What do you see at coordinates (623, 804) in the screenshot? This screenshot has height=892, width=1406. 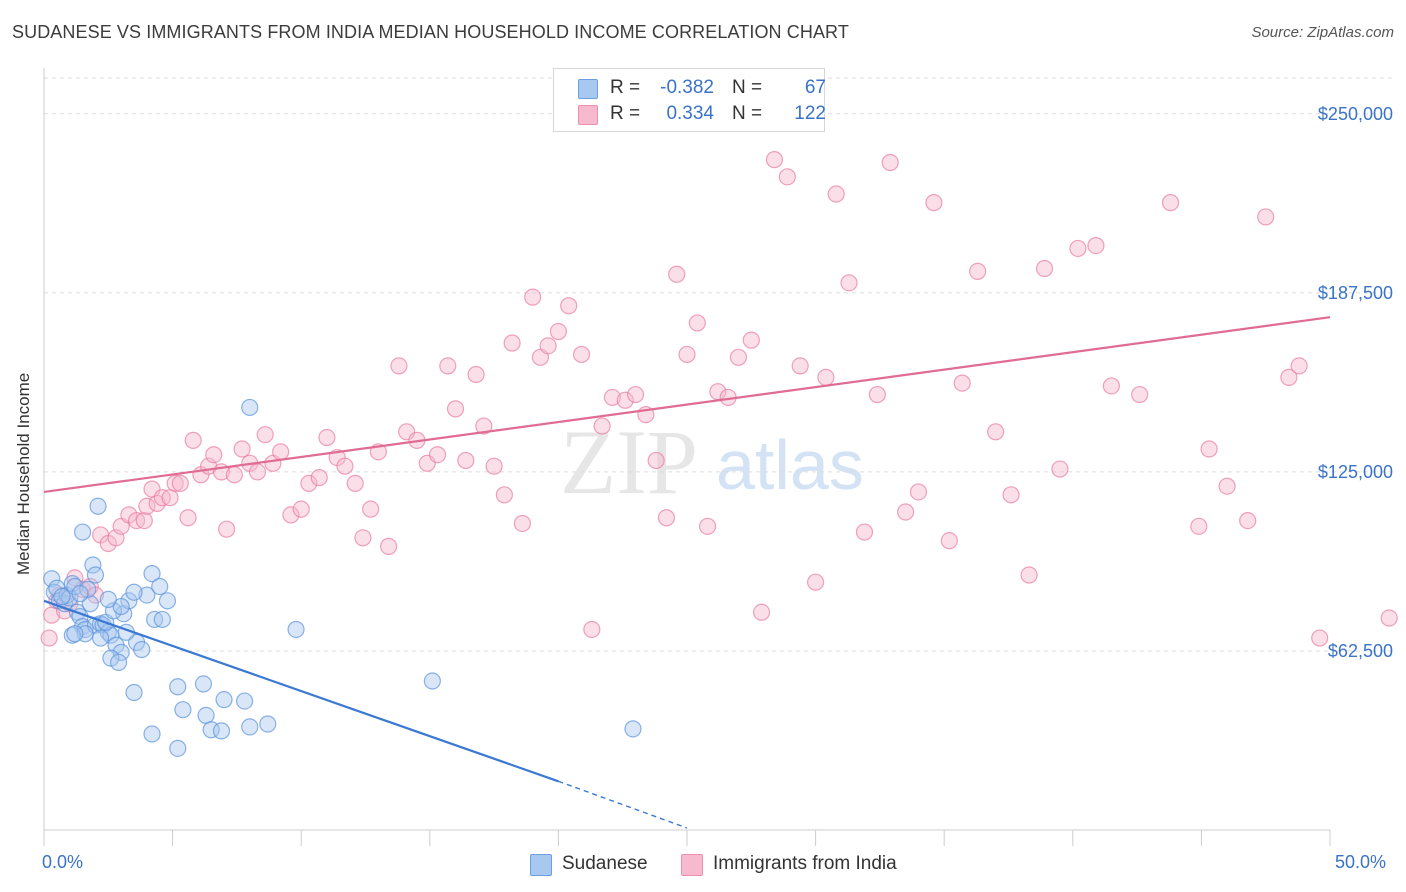 I see `trendline-sudanese-extension` at bounding box center [623, 804].